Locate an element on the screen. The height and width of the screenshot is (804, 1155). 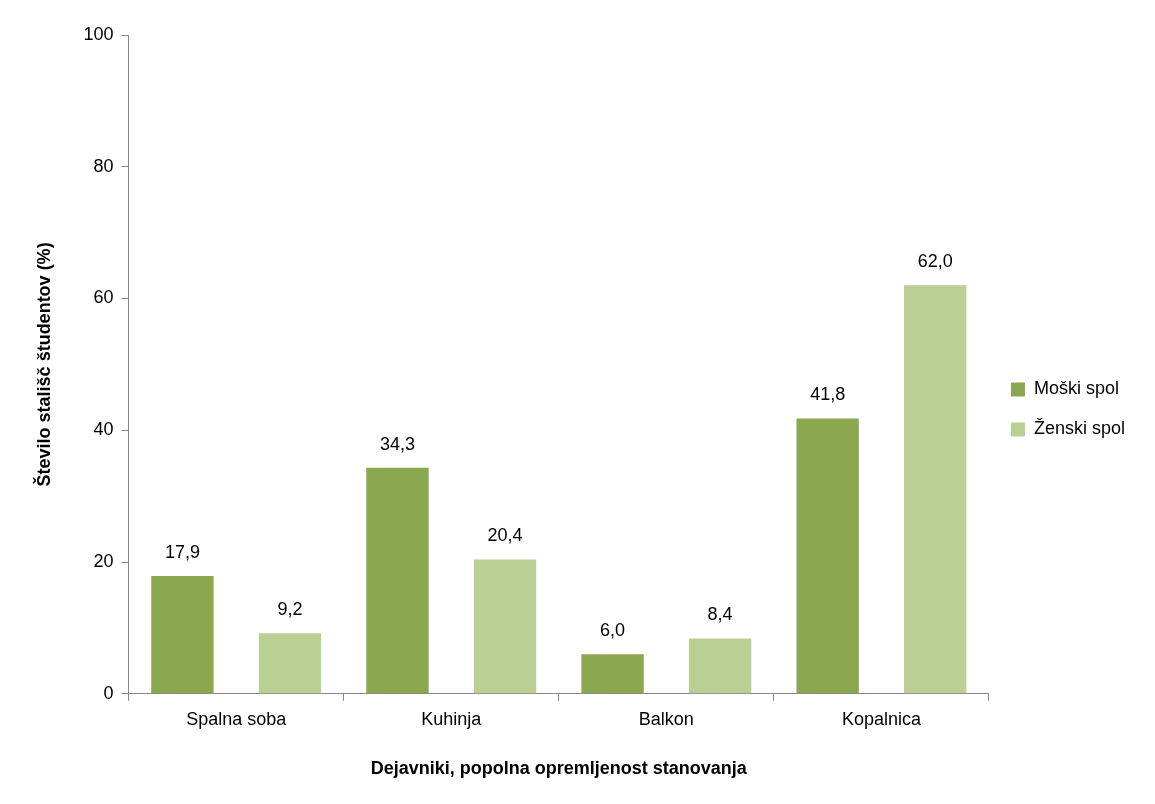
data-label: 62,0 is located at coordinates (935, 261).